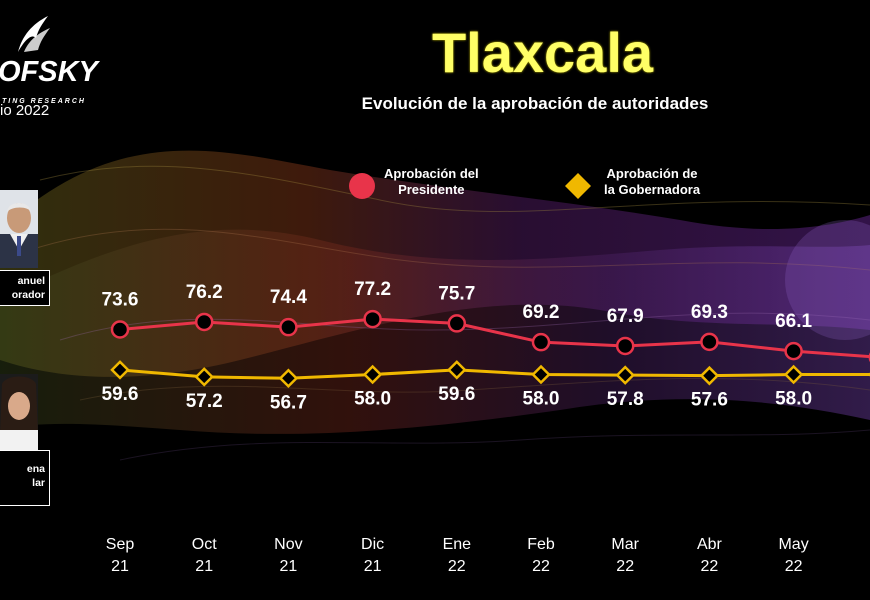  I want to click on governor-label-8: 58.0, so click(793, 399).